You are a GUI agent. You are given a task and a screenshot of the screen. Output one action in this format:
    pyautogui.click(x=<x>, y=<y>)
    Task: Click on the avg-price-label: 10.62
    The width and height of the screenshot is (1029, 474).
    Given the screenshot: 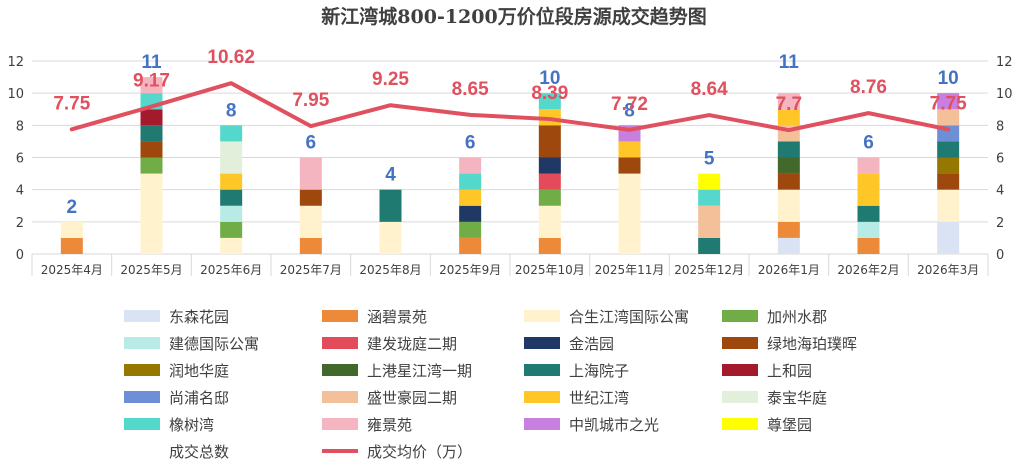 What is the action you would take?
    pyautogui.click(x=231, y=57)
    